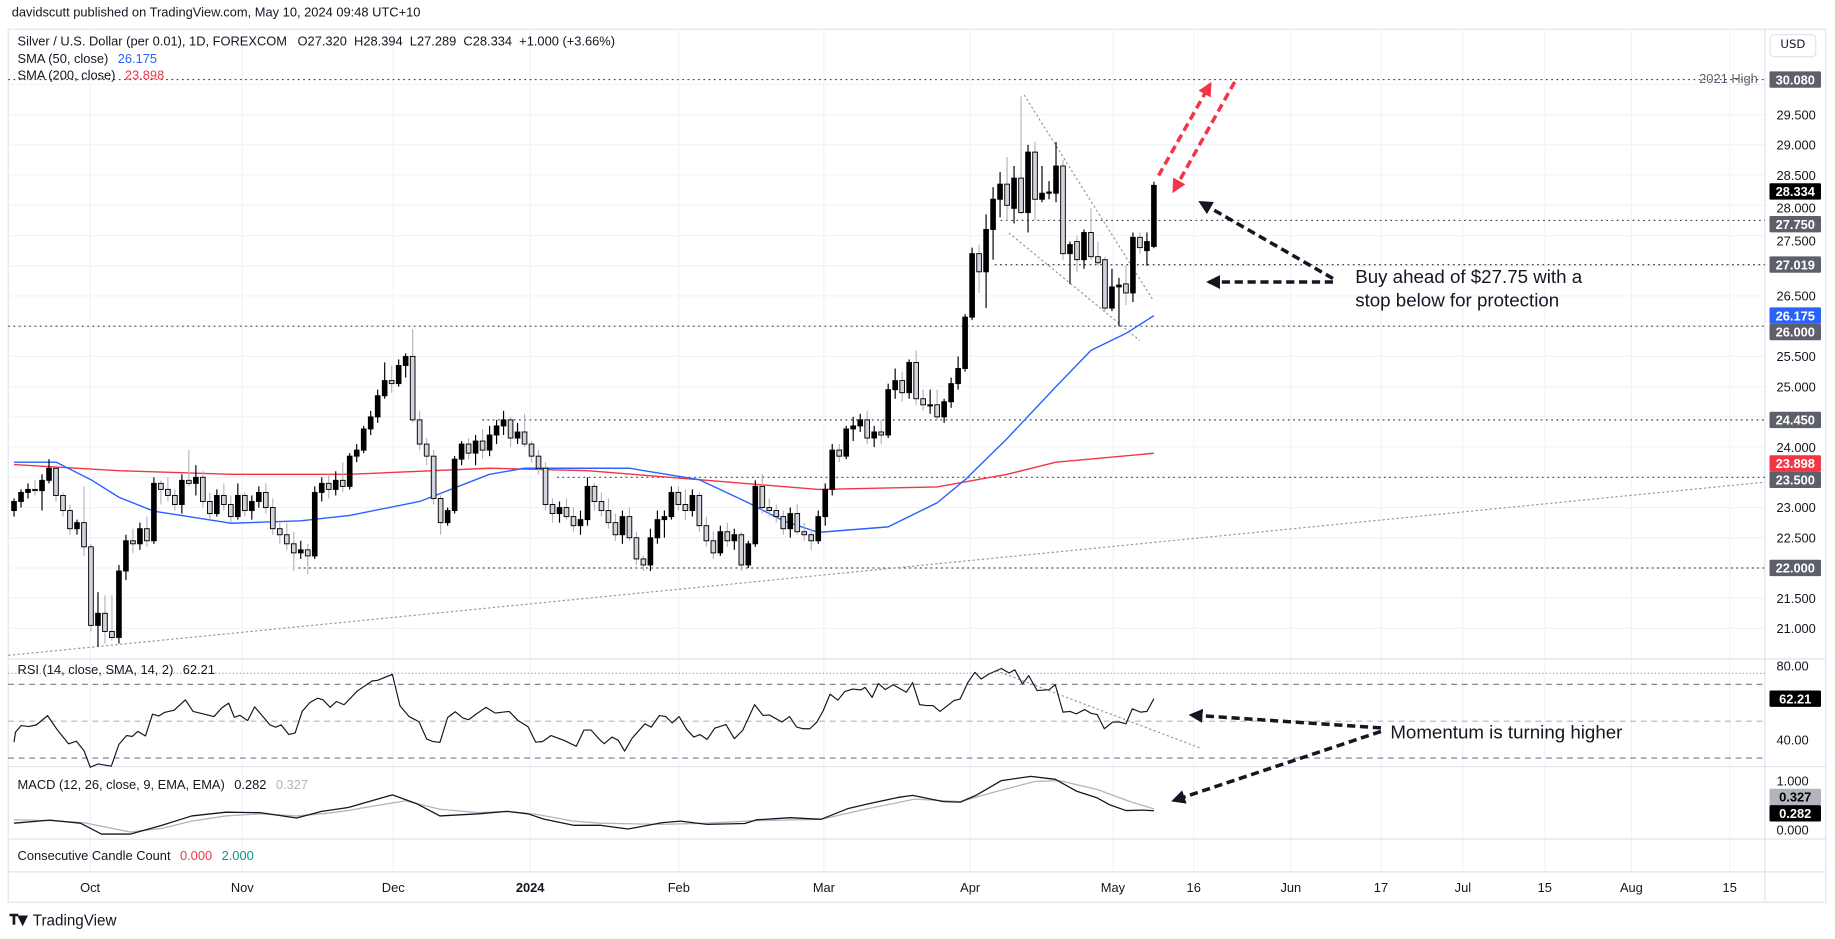 The width and height of the screenshot is (1835, 939). I want to click on black-arrow-to-rsi, so click(1285, 719).